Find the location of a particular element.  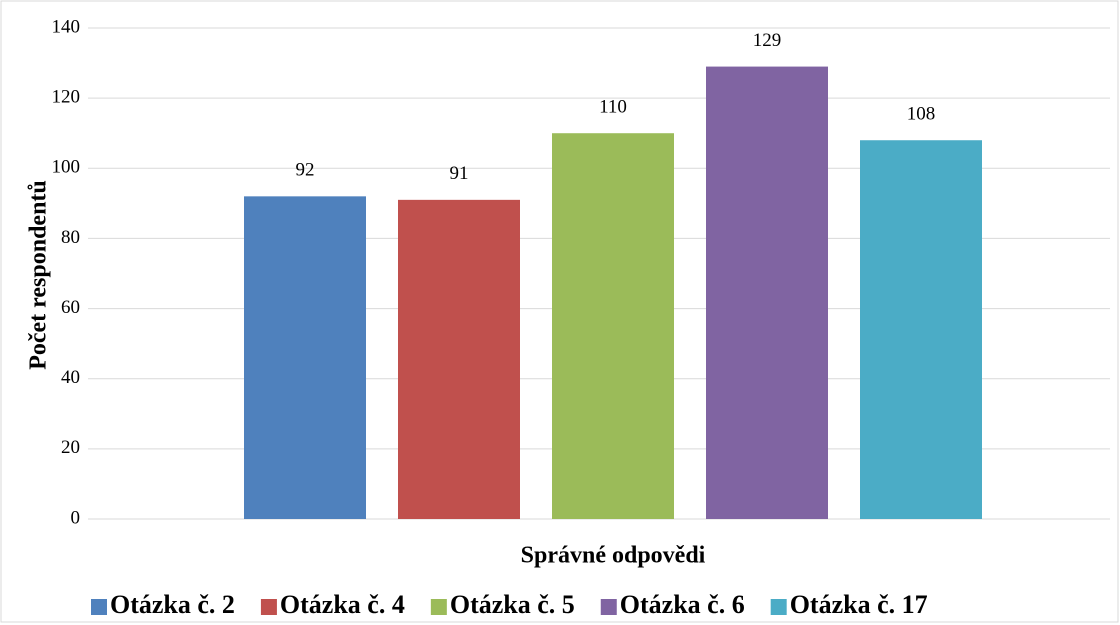

y-tick-label: 40 is located at coordinates (70, 377).